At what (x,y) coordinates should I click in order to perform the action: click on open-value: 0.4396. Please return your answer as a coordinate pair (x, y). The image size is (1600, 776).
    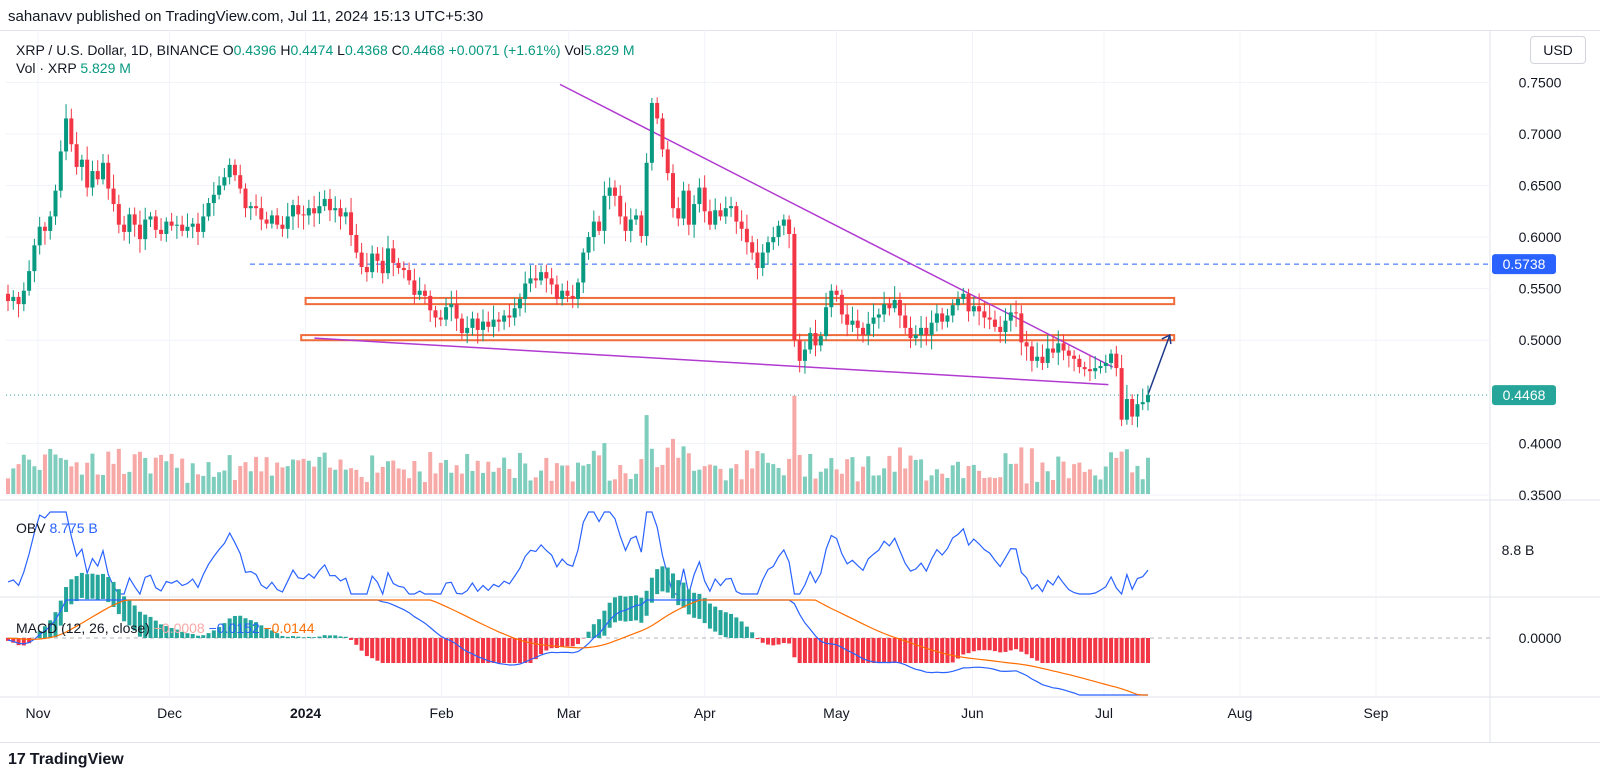
    Looking at the image, I should click on (255, 50).